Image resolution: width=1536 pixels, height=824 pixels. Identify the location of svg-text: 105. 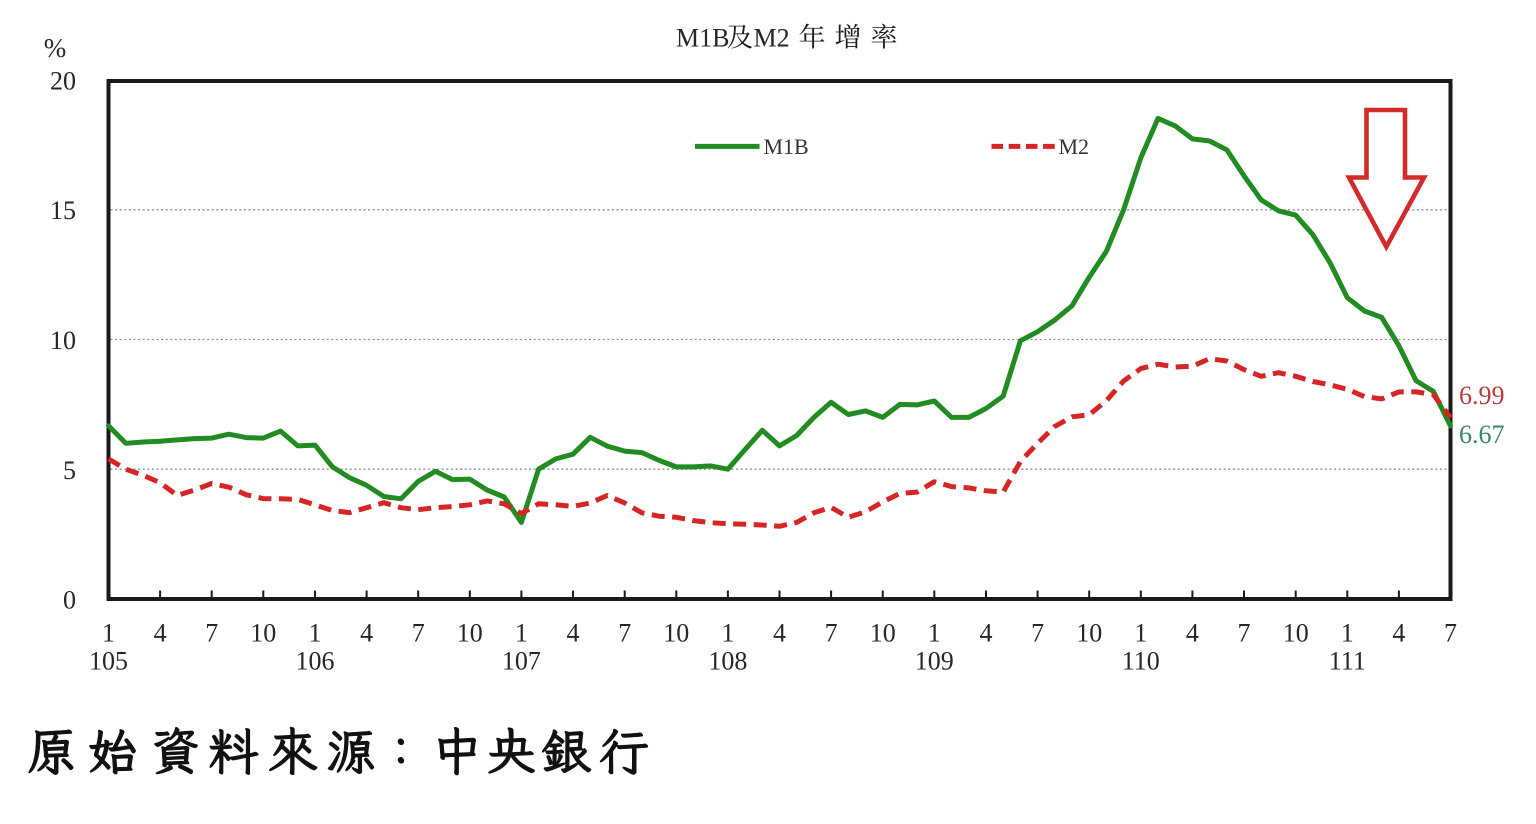
(108, 661).